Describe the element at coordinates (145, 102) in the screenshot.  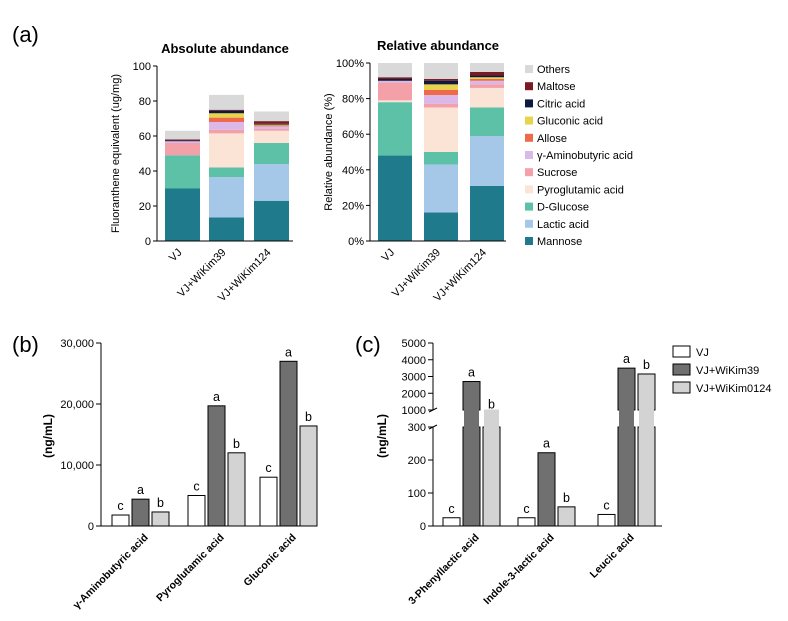
I see `y-tick-label: 80` at that location.